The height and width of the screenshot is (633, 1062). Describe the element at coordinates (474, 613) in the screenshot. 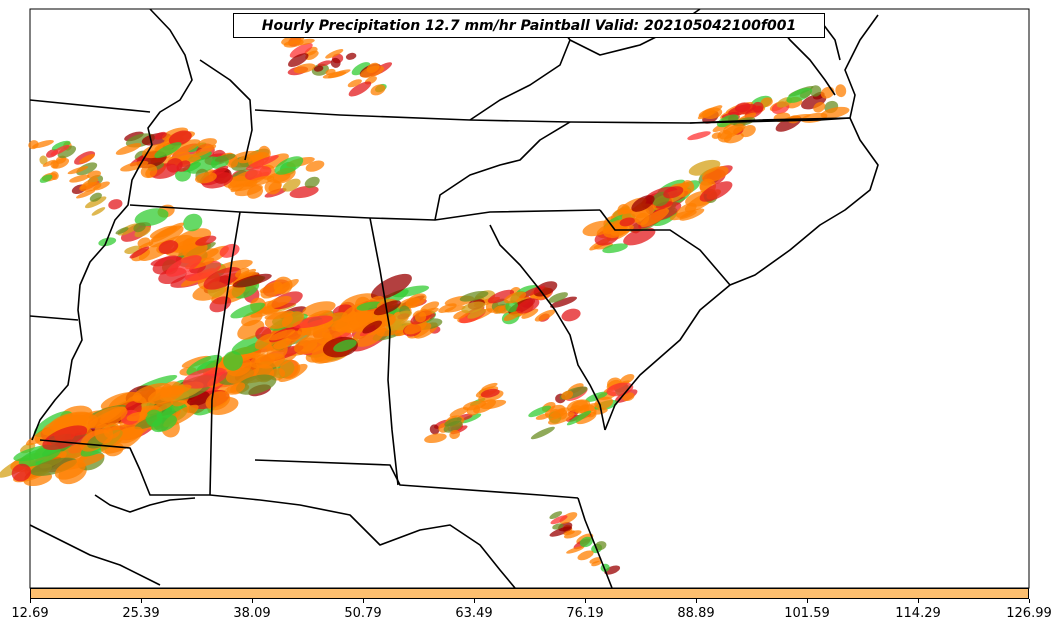

I see `colorbar-tick-label: 63.49` at that location.